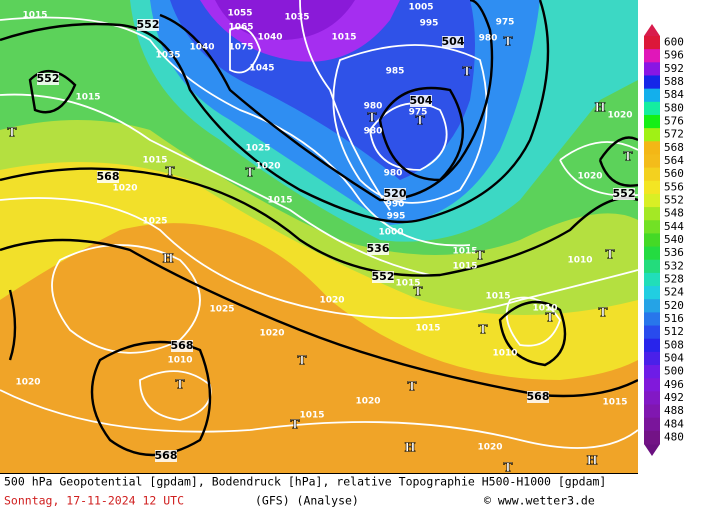 The image size is (704, 513). Describe the element at coordinates (624, 193) in the screenshot. I see `geopotential-label: 552` at that location.